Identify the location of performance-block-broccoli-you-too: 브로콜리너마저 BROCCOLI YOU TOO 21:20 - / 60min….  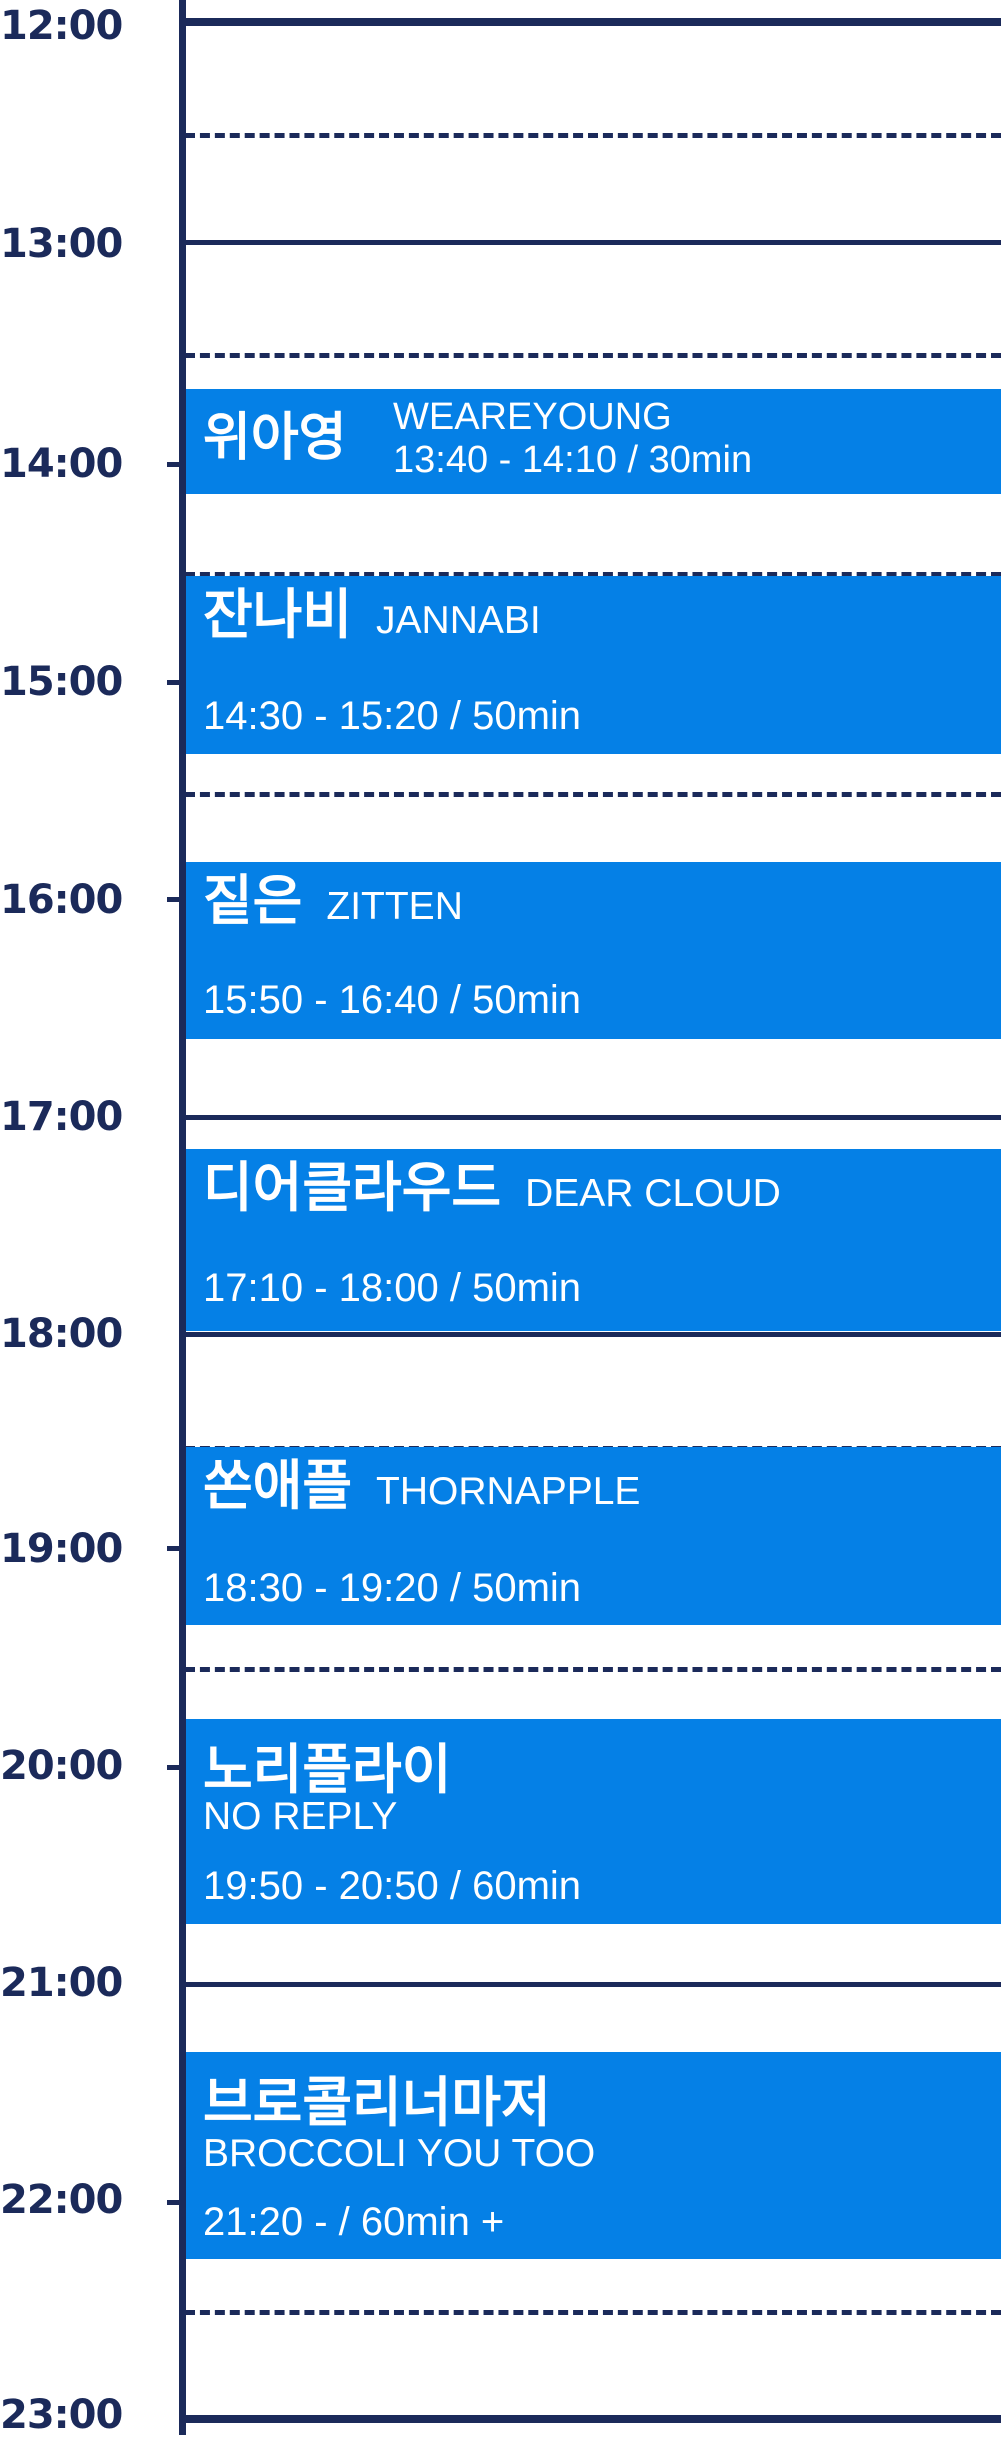
(593, 2155).